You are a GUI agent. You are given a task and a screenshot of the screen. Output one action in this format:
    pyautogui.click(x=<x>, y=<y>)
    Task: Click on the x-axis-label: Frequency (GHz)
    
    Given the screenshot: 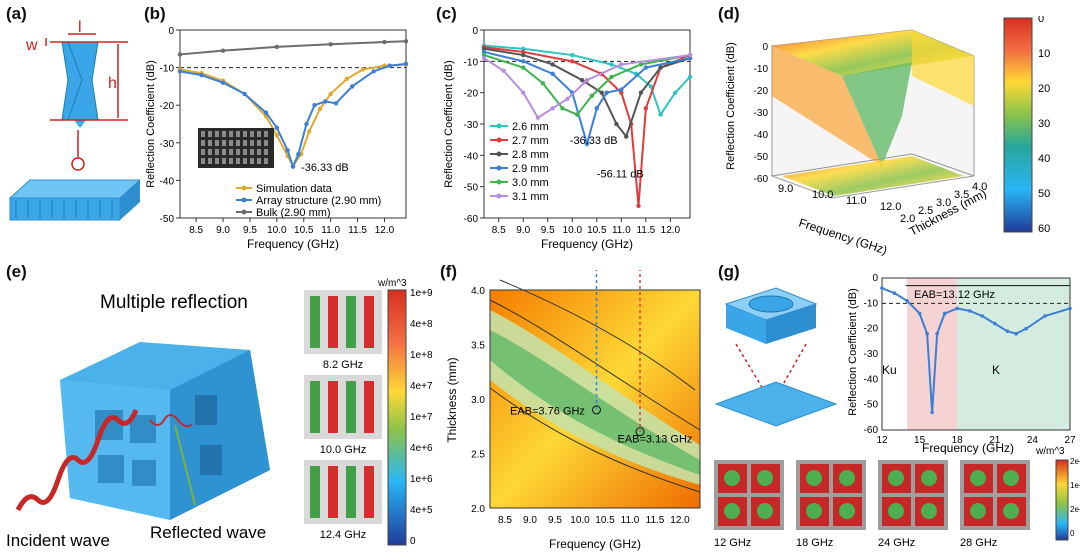 What is the action you would take?
    pyautogui.click(x=595, y=544)
    